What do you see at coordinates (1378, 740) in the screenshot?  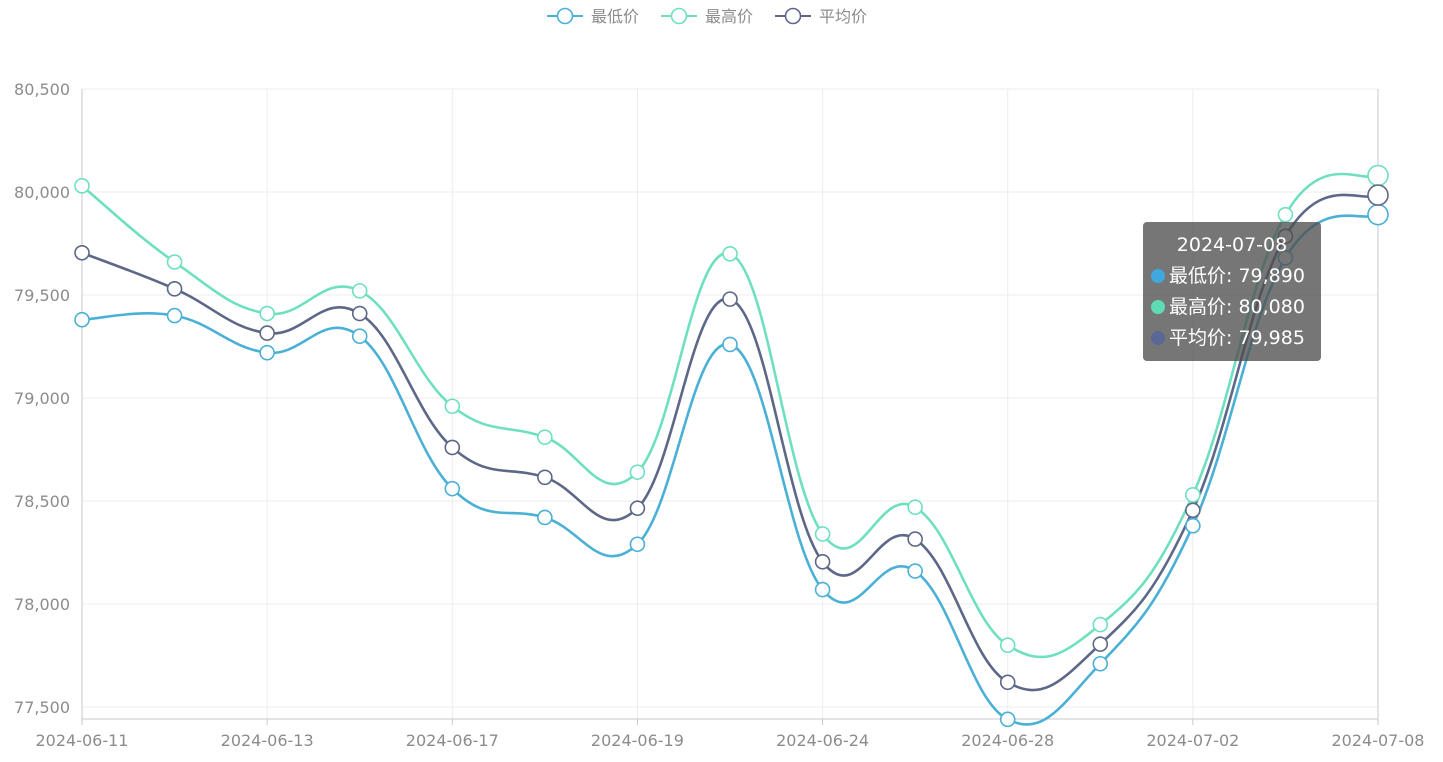 I see `x-tick-label: 2024-07-08` at bounding box center [1378, 740].